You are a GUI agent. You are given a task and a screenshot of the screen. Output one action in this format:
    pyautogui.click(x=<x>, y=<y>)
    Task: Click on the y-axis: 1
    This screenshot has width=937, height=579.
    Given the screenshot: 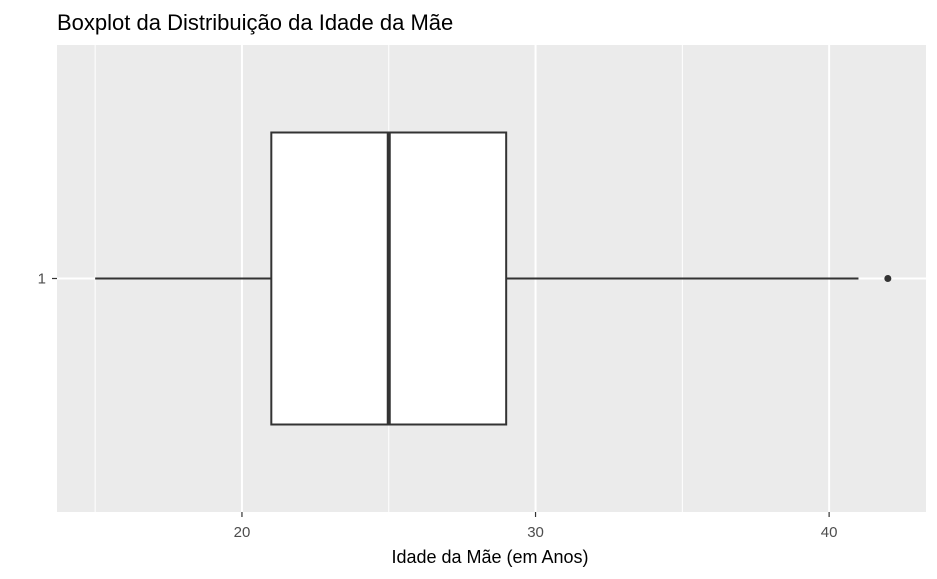 What is the action you would take?
    pyautogui.click(x=47, y=279)
    